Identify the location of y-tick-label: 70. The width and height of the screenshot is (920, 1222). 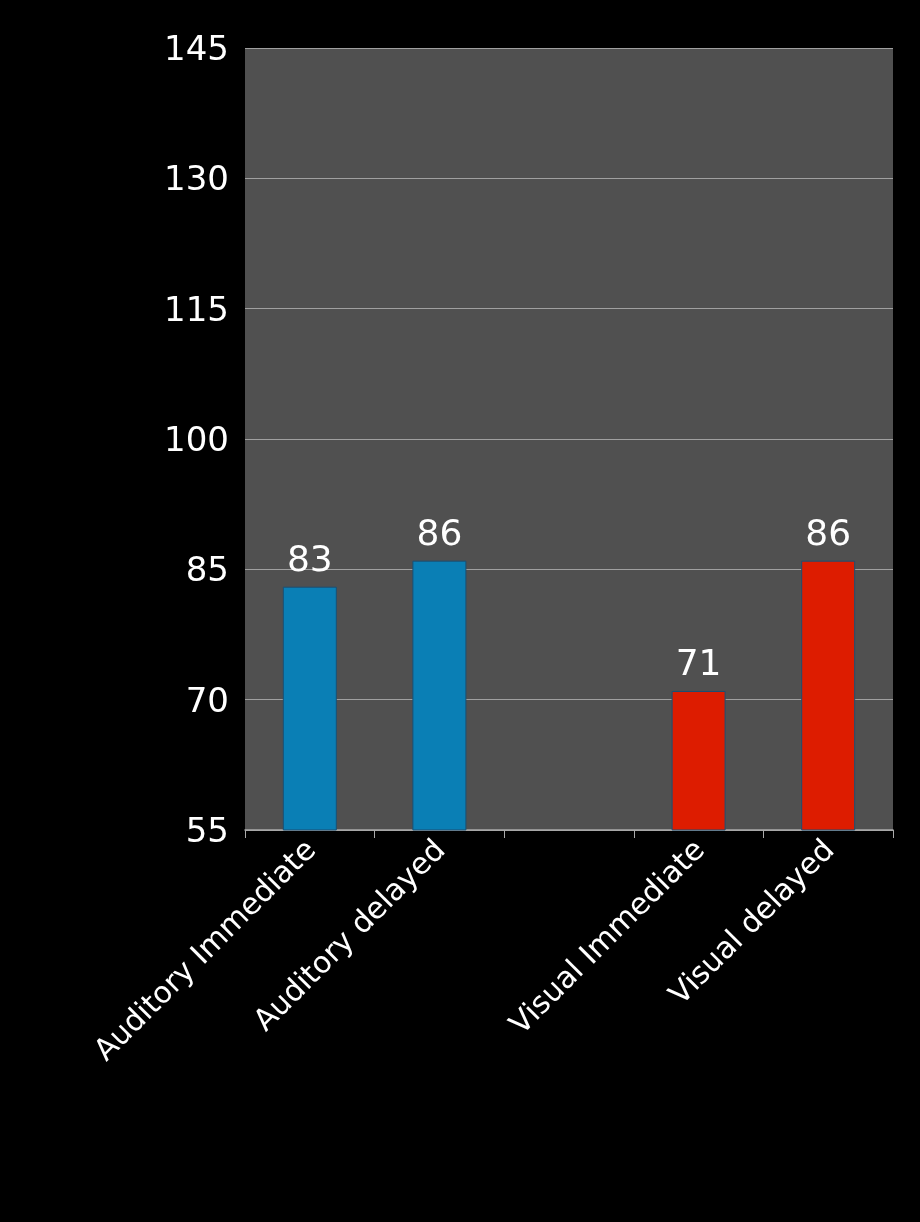
(207, 699).